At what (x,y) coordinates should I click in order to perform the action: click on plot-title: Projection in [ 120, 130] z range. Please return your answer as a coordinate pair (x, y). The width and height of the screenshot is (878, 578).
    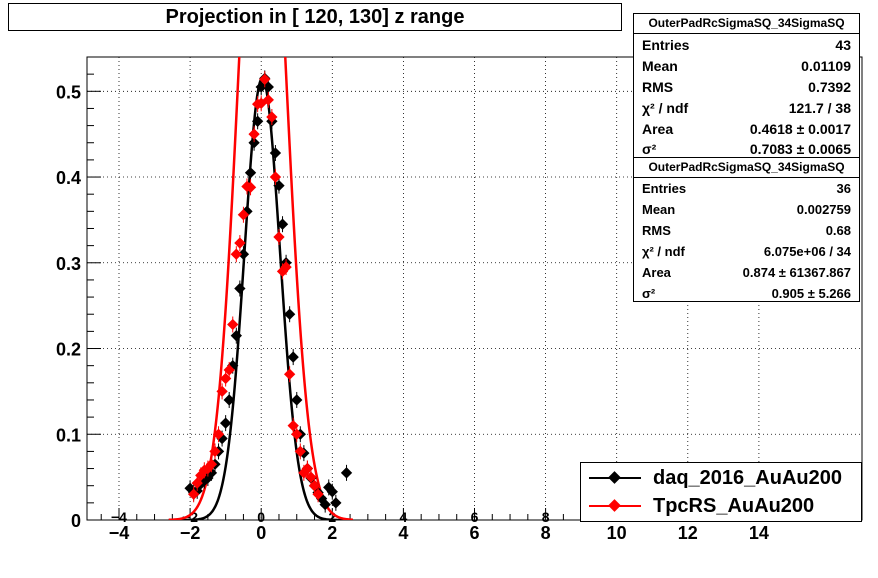
    Looking at the image, I should click on (315, 17).